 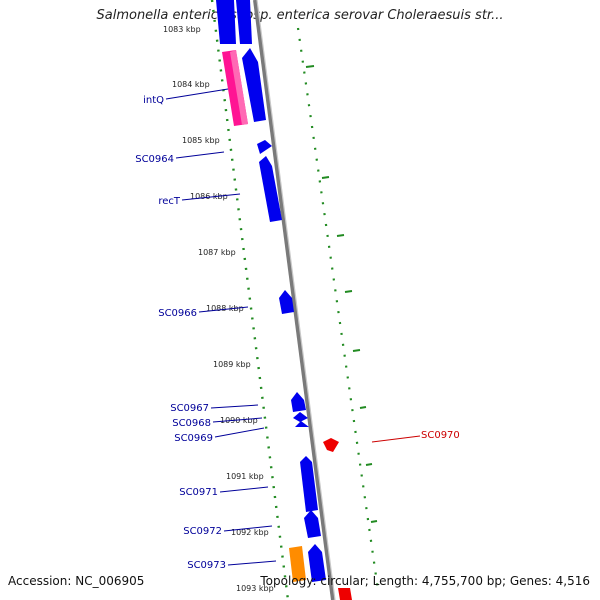 I want to click on gene-label-sc0968: SC0968, so click(x=191, y=423).